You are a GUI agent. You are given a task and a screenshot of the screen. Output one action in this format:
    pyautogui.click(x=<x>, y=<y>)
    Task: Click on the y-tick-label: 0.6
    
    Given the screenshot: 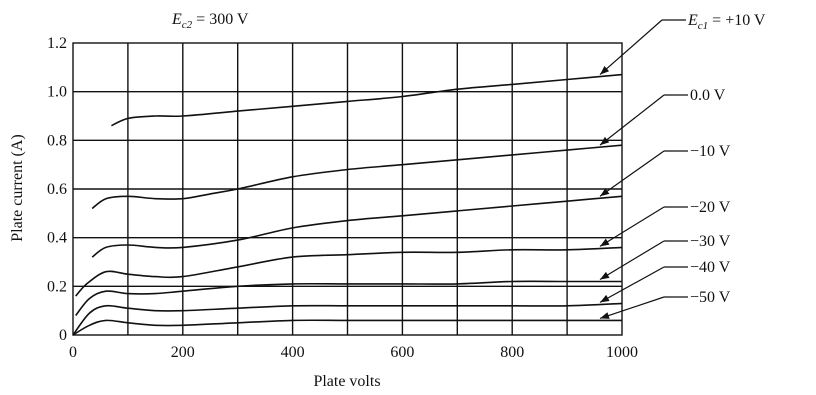 What is the action you would take?
    pyautogui.click(x=57, y=189)
    